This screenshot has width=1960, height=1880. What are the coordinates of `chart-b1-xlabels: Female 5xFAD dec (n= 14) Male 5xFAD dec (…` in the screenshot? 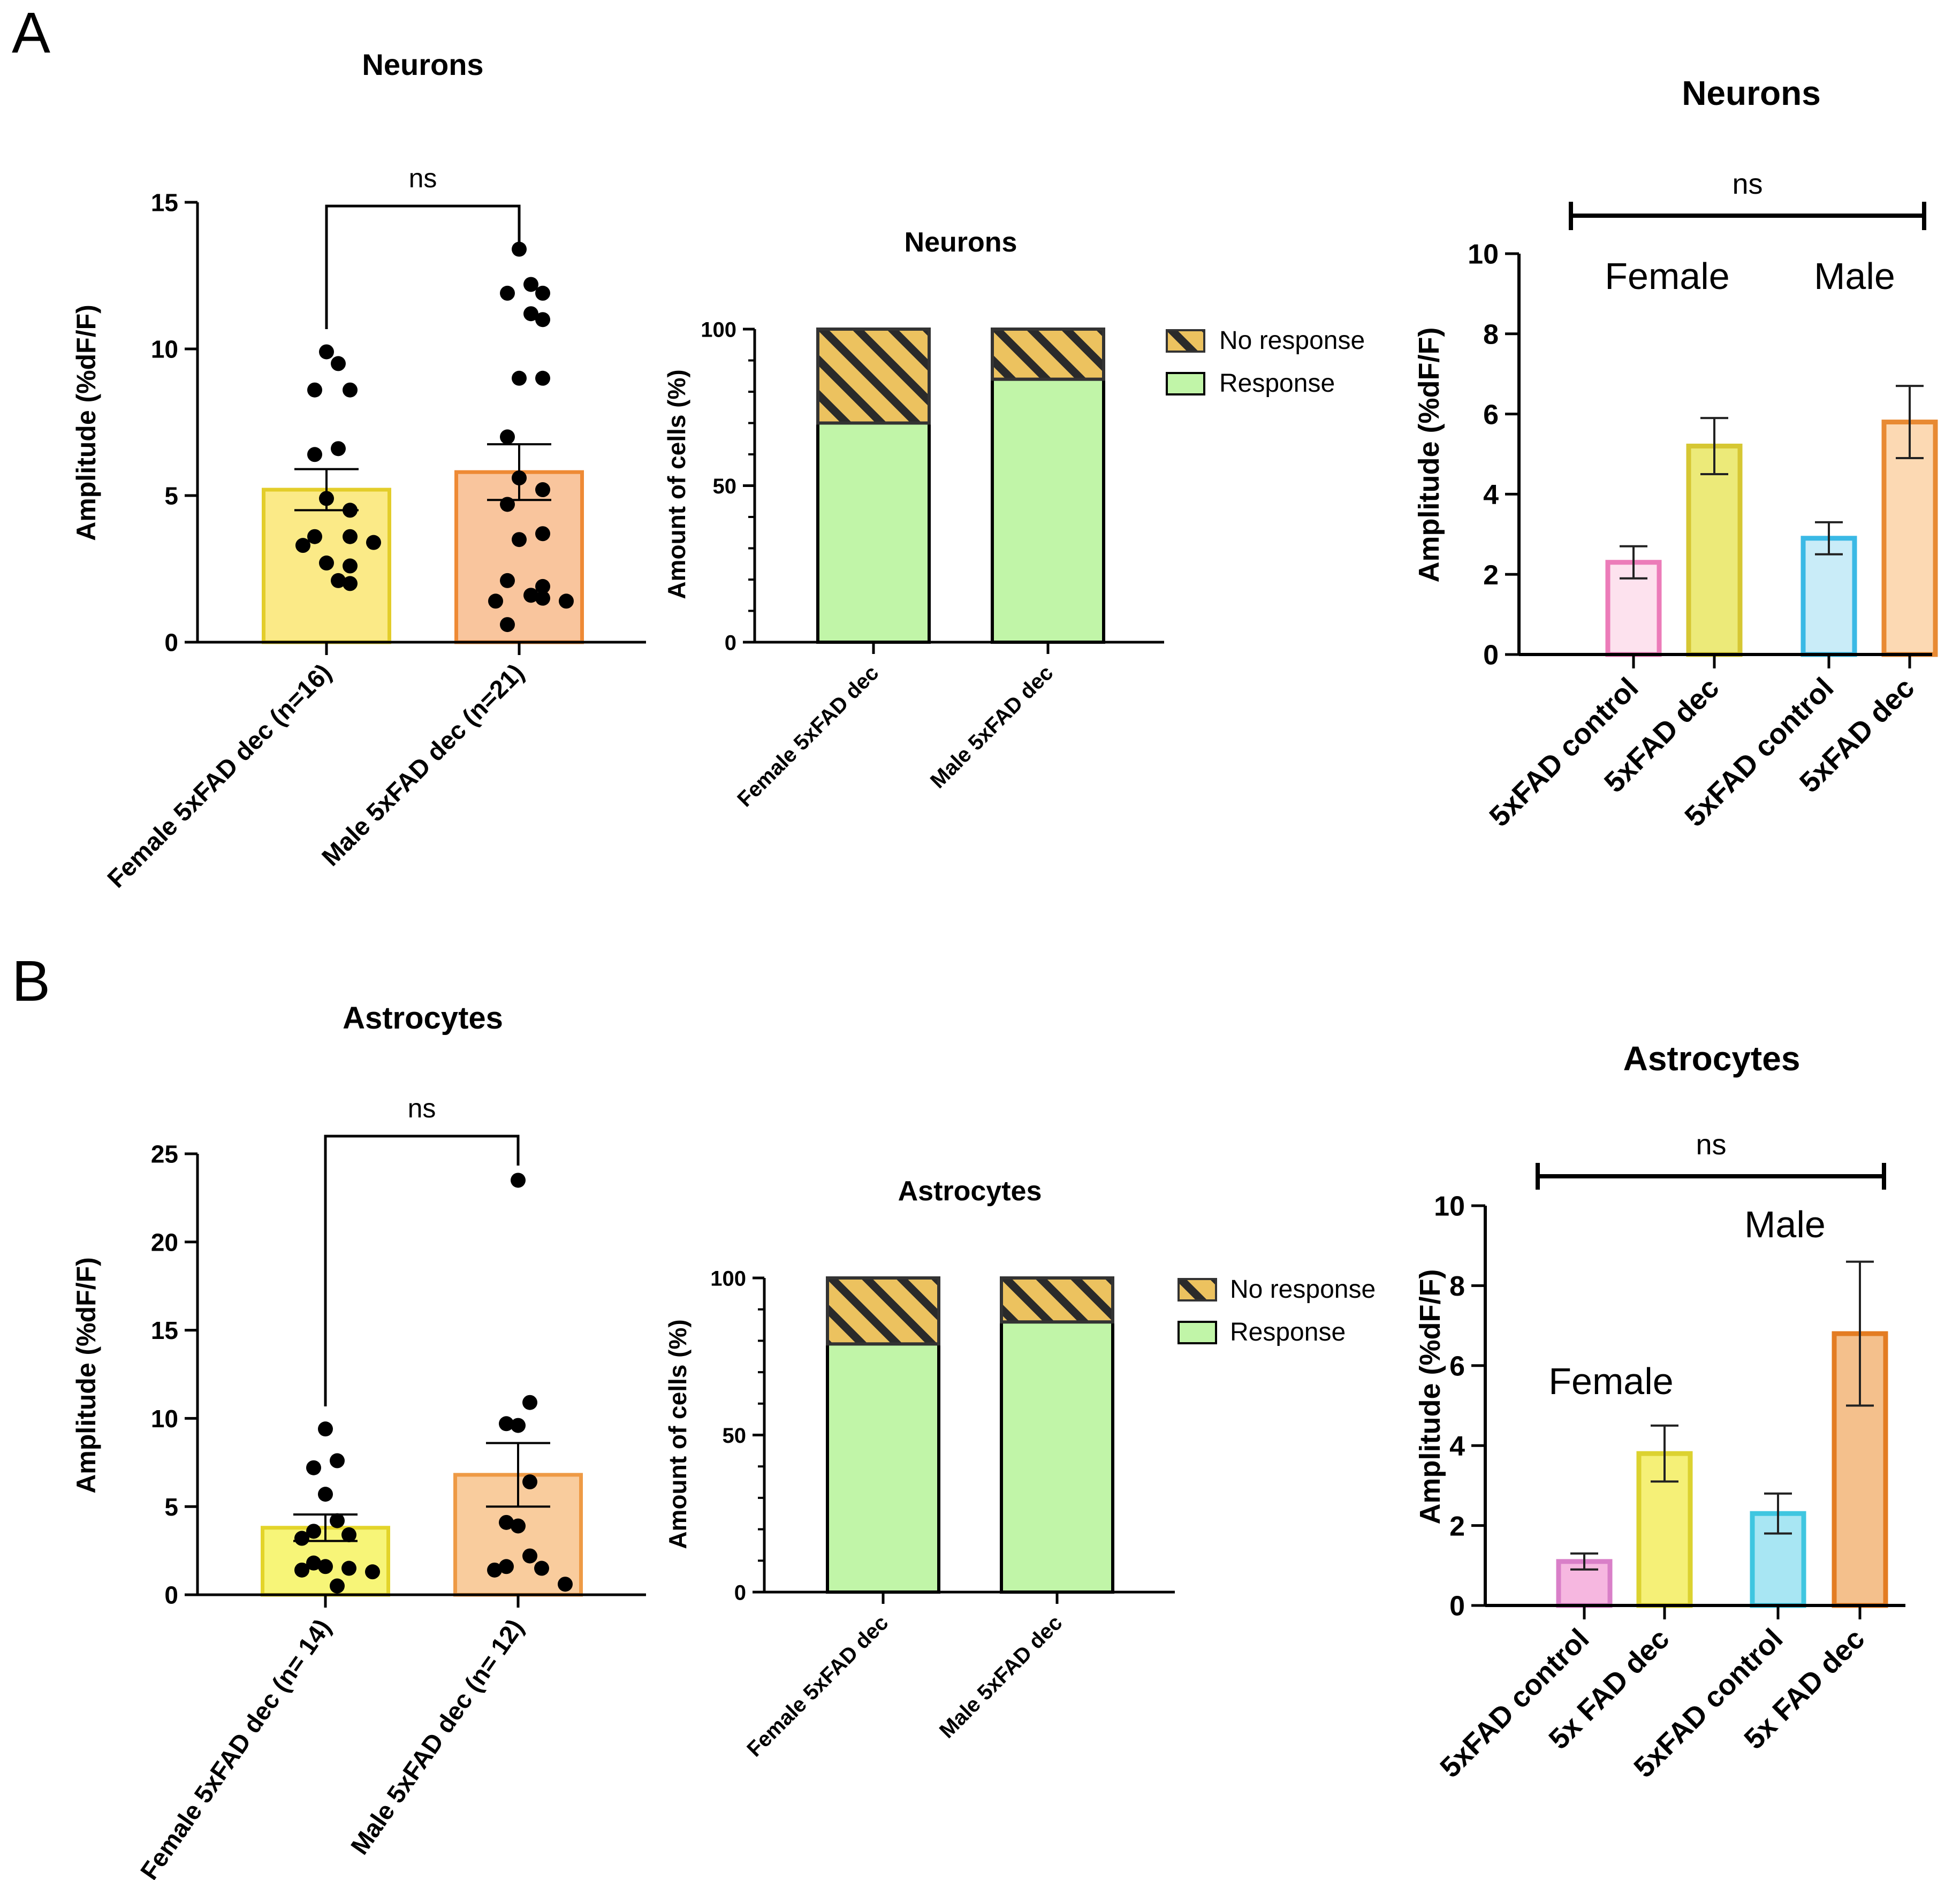 It's located at (332, 1747).